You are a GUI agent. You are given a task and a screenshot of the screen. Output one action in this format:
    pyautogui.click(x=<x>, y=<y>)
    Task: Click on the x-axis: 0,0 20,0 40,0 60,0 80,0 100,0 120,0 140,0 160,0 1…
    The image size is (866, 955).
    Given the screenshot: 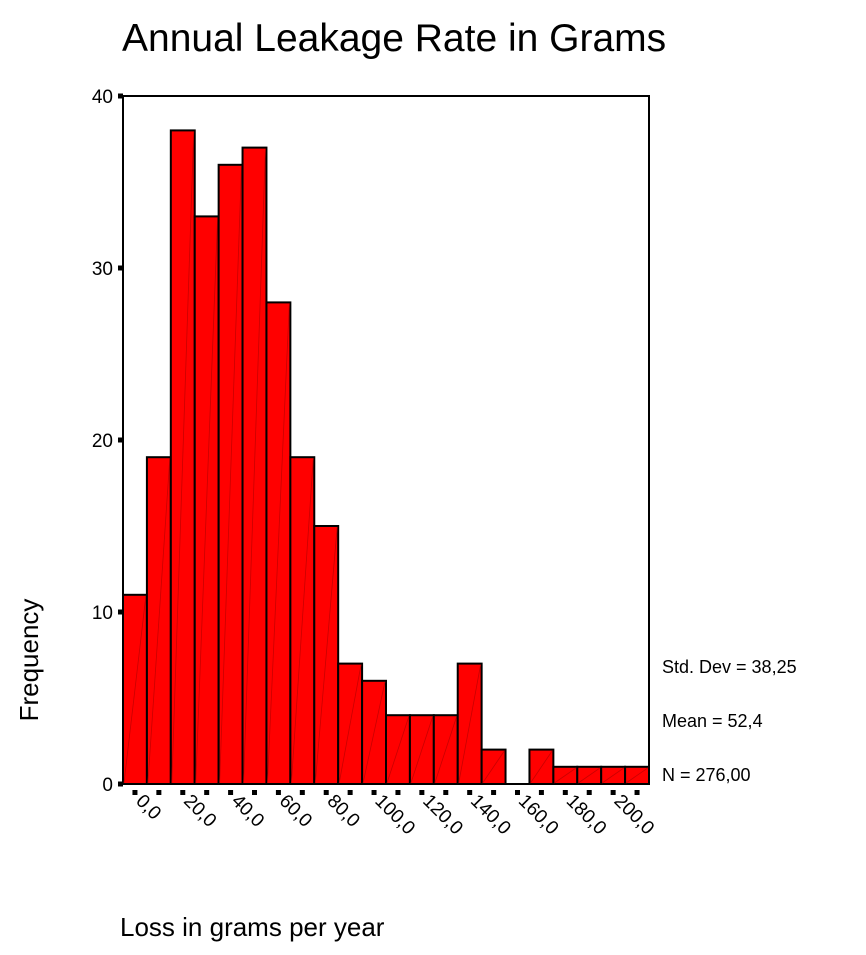 What is the action you would take?
    pyautogui.click(x=394, y=814)
    